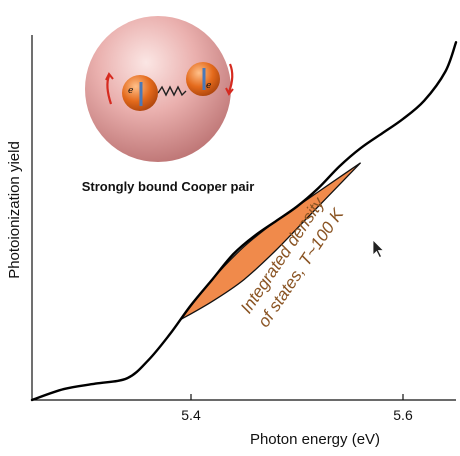 The image size is (460, 456). Describe the element at coordinates (130, 91) in the screenshot. I see `electron-label-left: e` at that location.